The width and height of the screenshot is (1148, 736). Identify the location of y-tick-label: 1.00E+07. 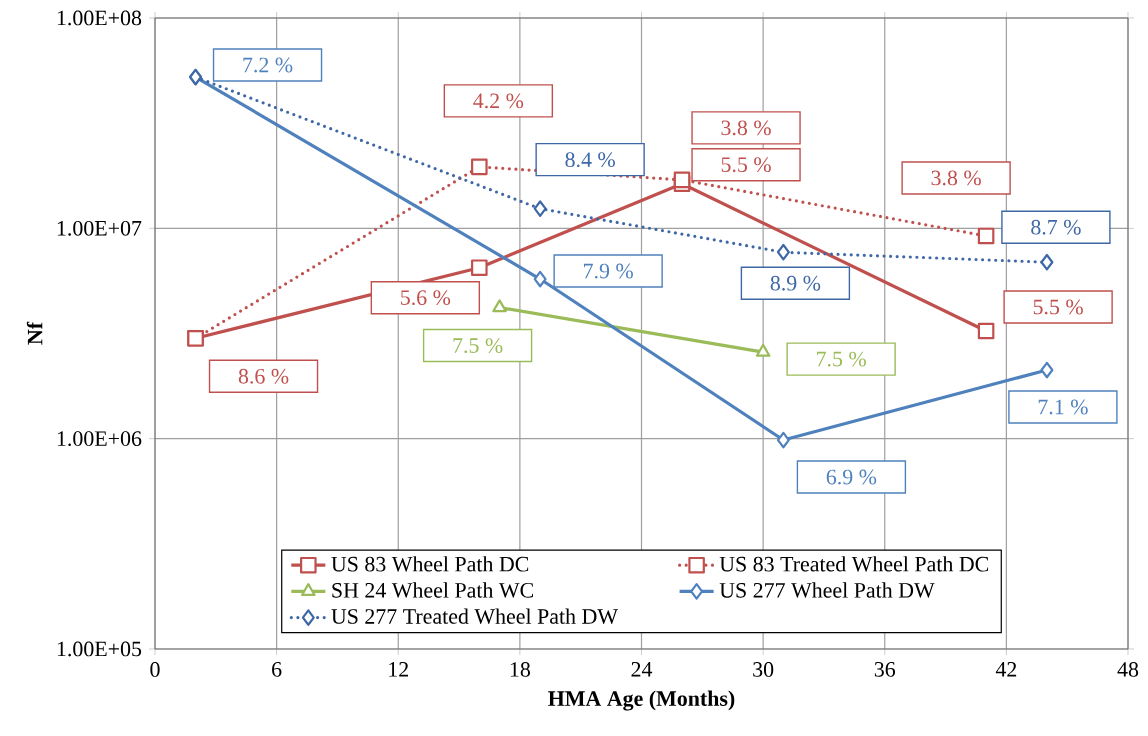
(99, 228).